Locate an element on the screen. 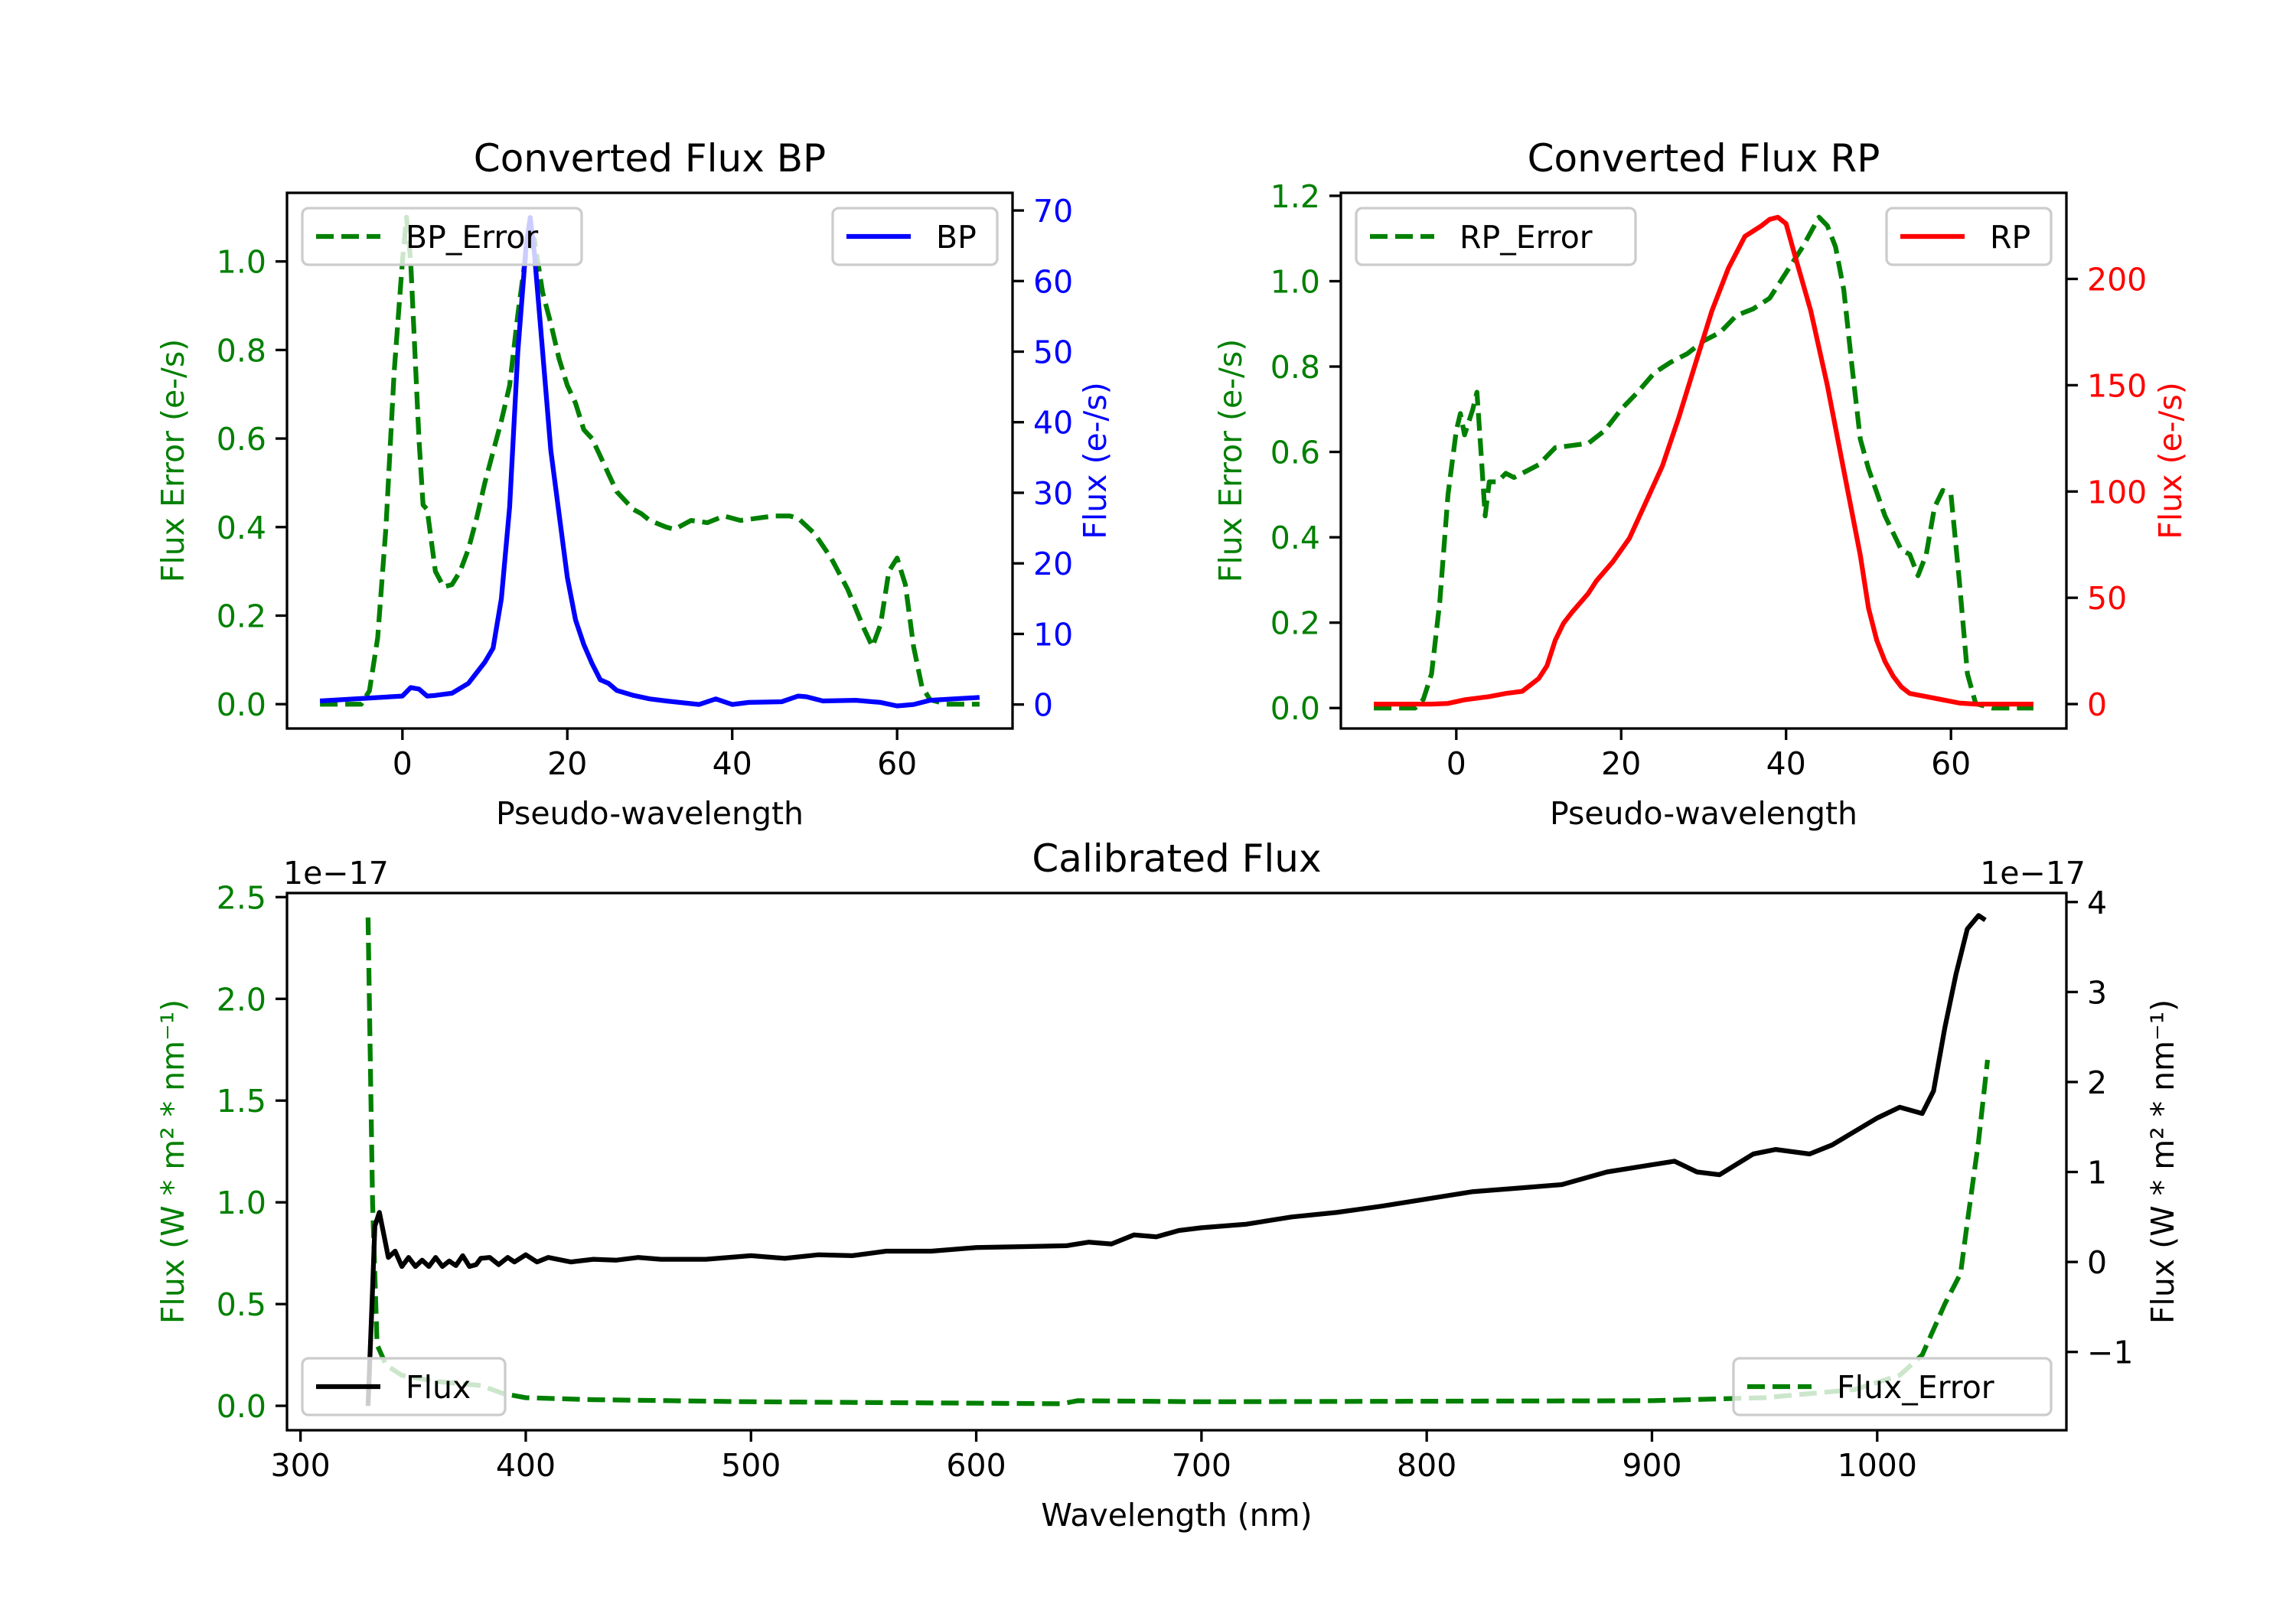 The image size is (2296, 1607). legend-label: RP_Error is located at coordinates (1526, 237).